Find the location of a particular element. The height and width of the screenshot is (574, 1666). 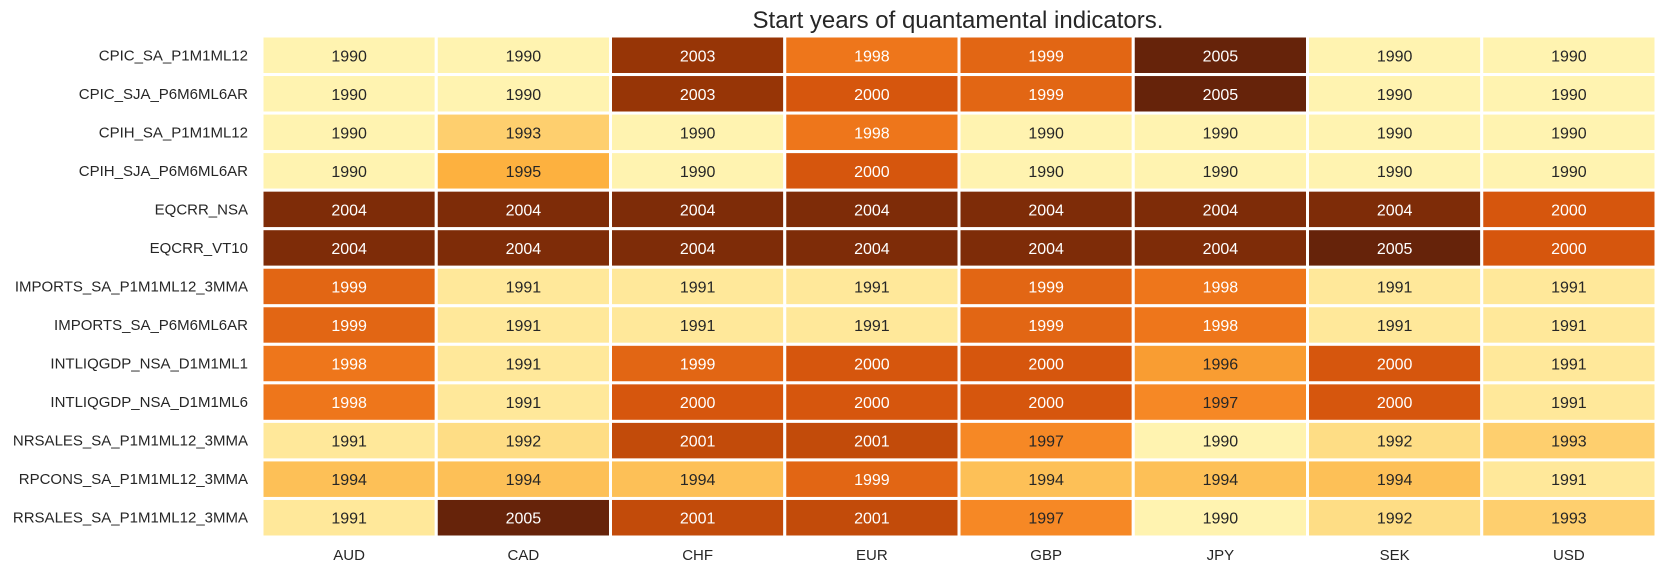

y-tick-label: CPIC_SJA_P6M6ML6AR is located at coordinates (163, 94).